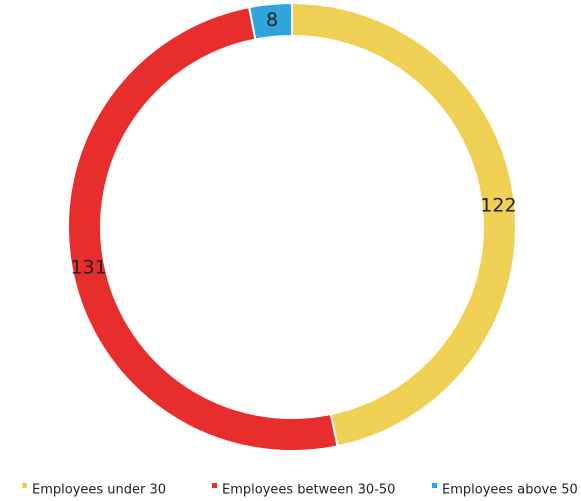  Describe the element at coordinates (99, 490) in the screenshot. I see `legend-label: Employees under 30` at that location.